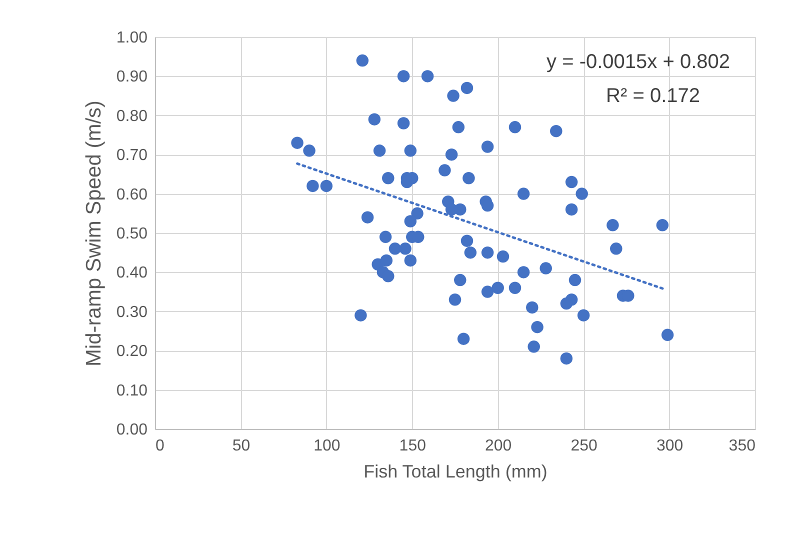 The width and height of the screenshot is (792, 542). Describe the element at coordinates (638, 62) in the screenshot. I see `annotation: y = -0.0015x + 0.802` at that location.